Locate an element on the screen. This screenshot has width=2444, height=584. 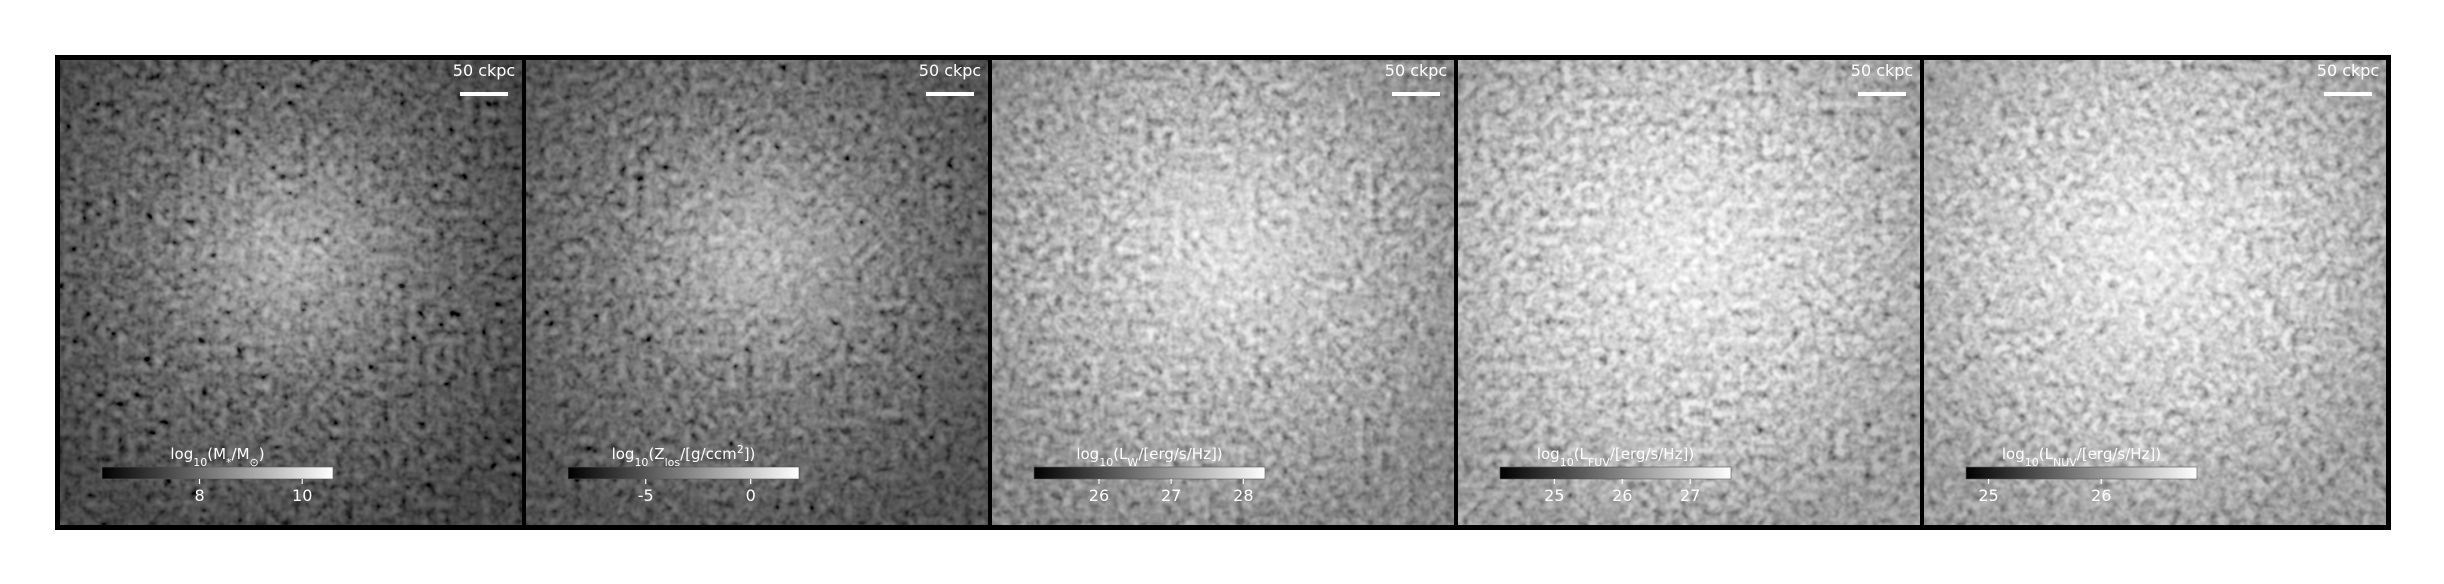
colorbar-label: log10(Zlos/[g/ccm2]) is located at coordinates (684, 456).